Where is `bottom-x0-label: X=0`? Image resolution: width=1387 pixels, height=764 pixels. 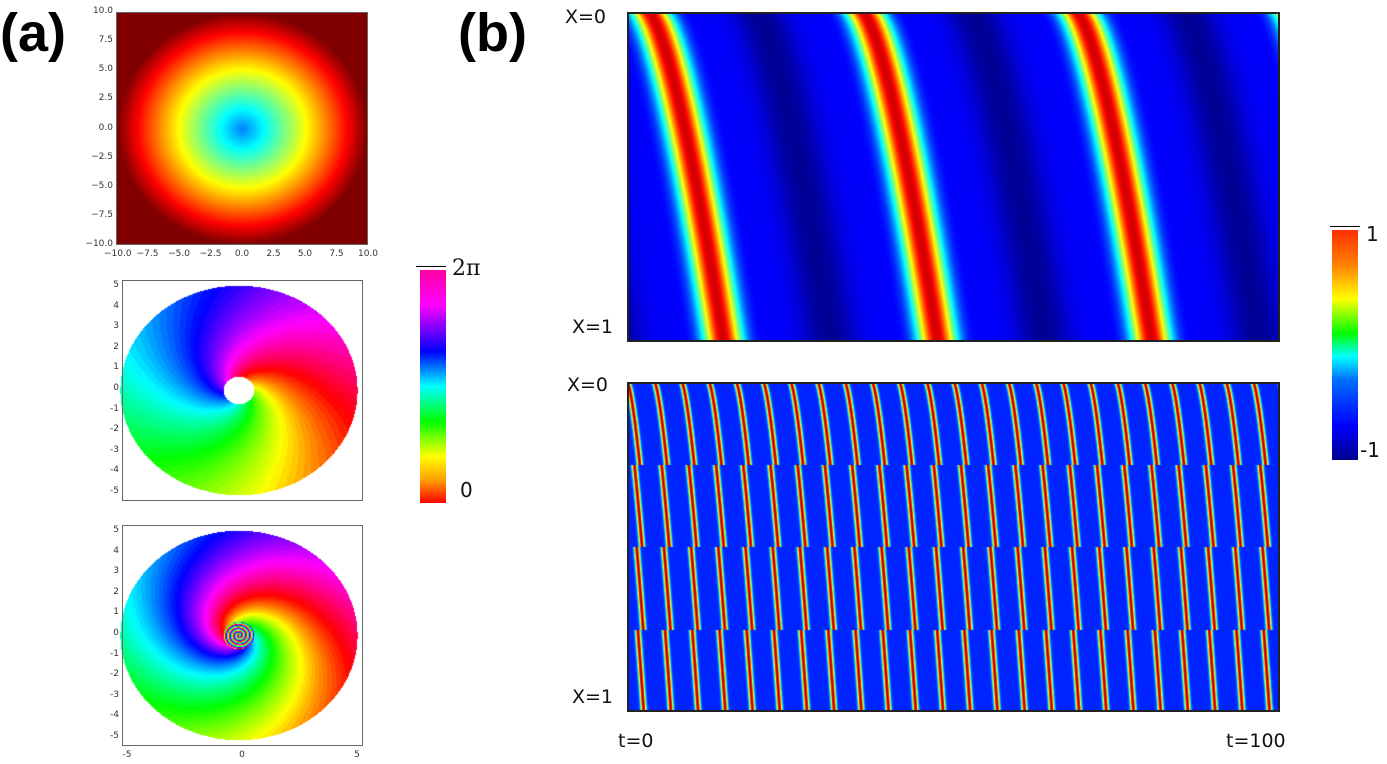
bottom-x0-label: X=0 is located at coordinates (588, 385).